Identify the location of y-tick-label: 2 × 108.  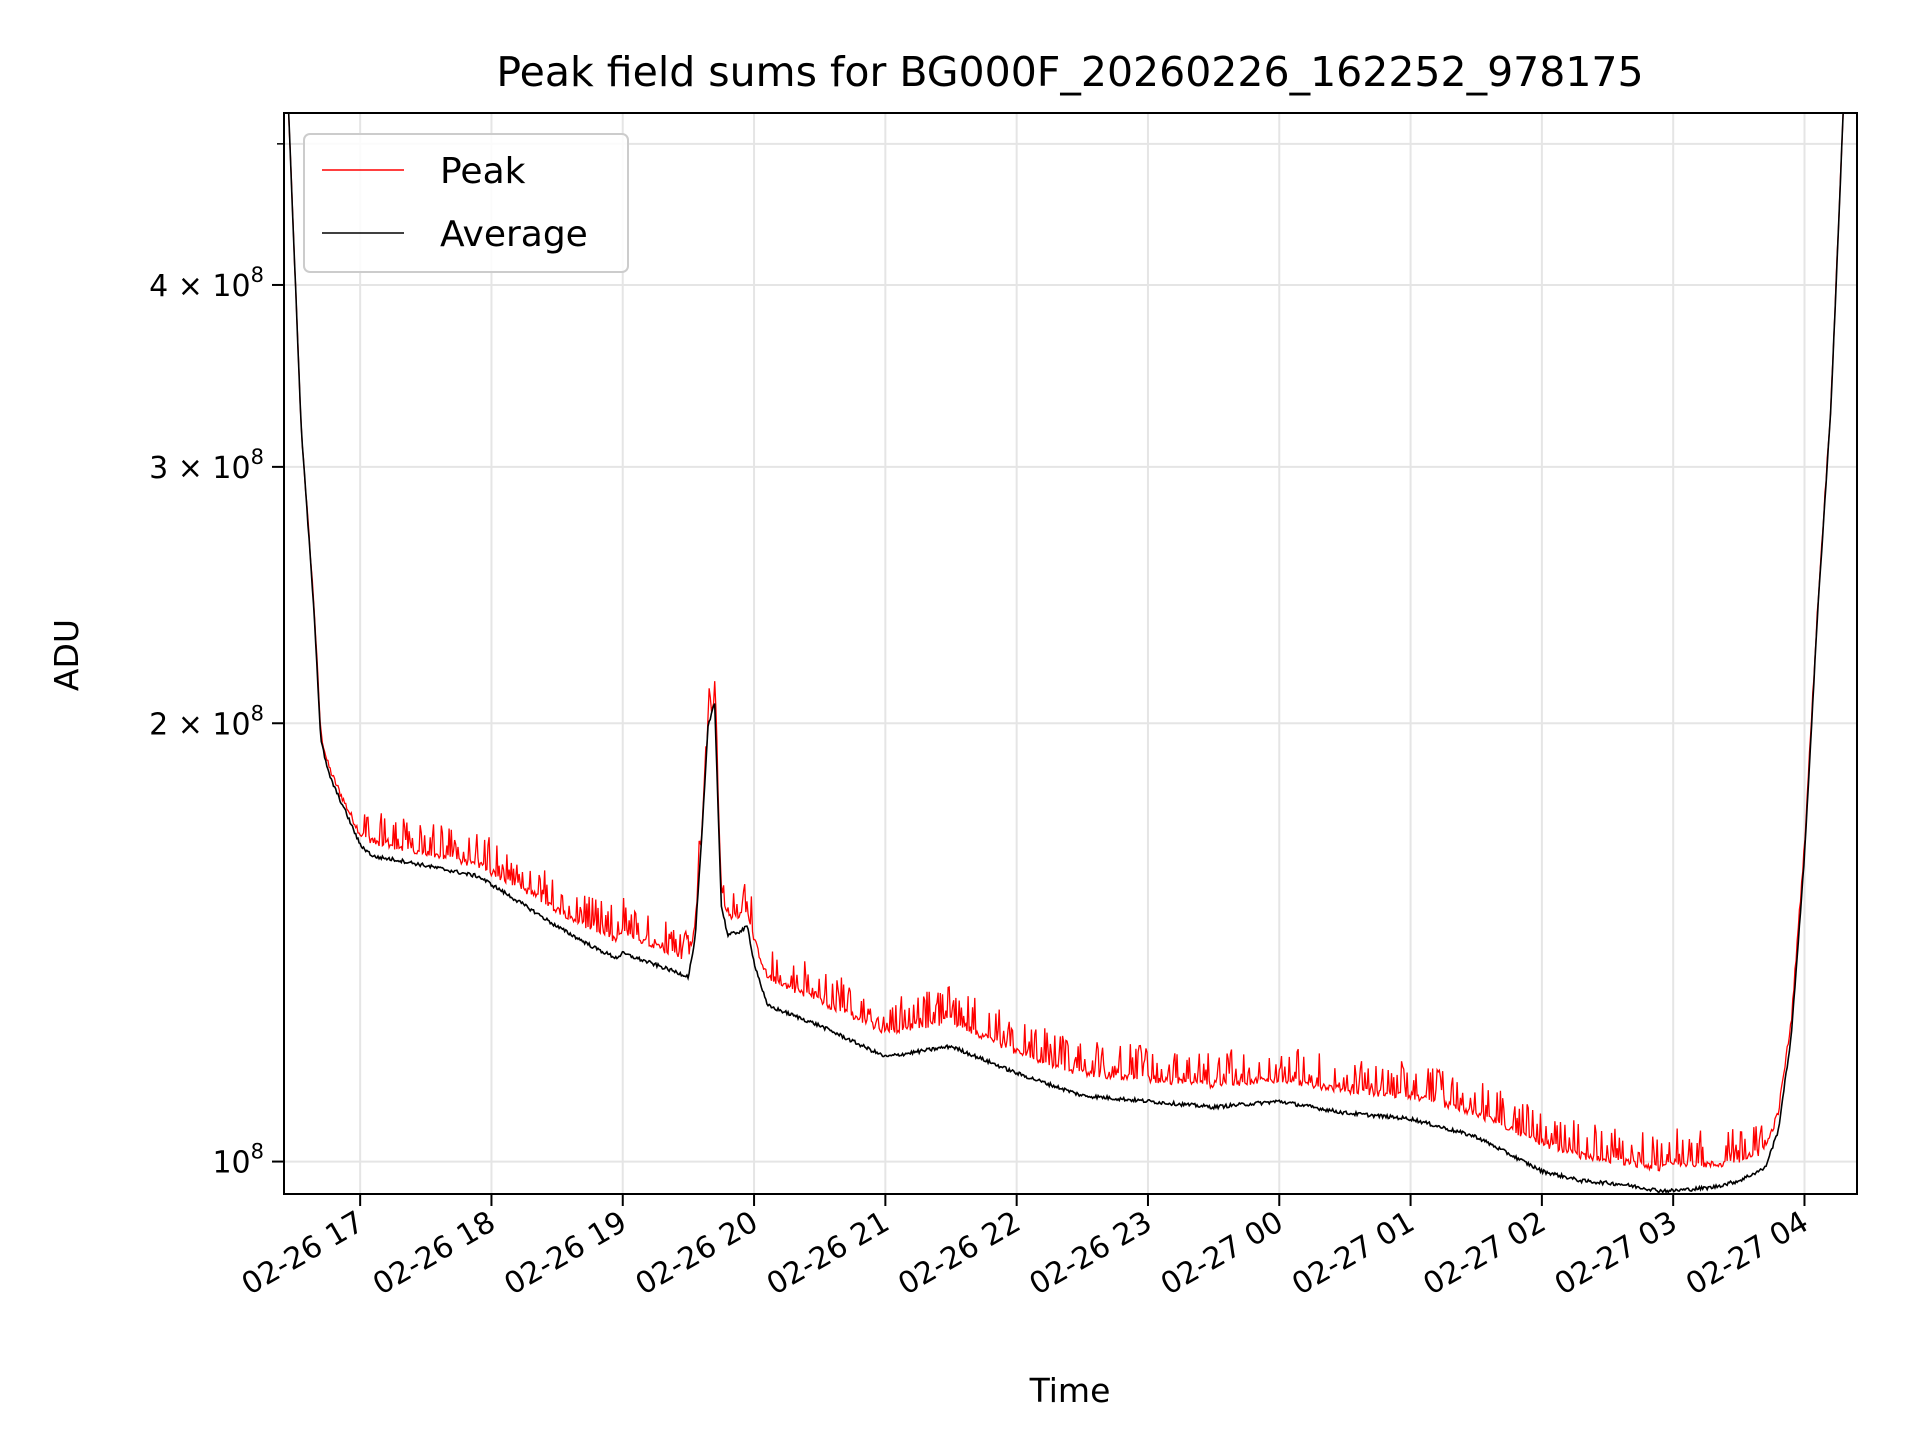
(206, 721).